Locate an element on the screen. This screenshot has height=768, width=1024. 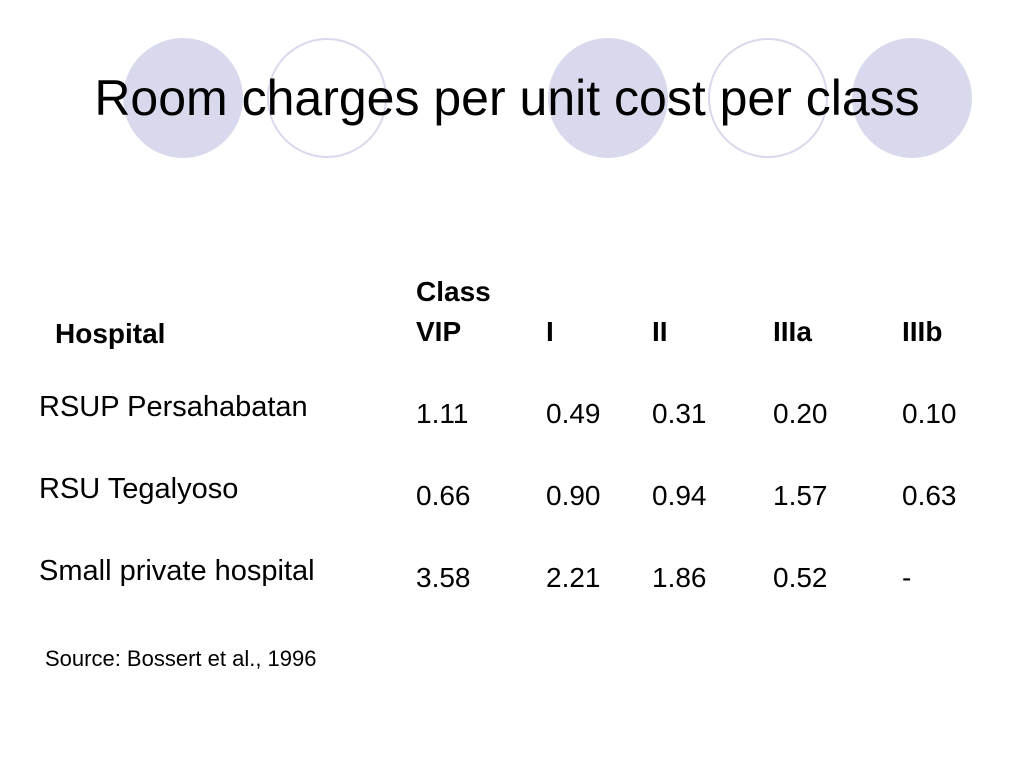
cell-i: 0.49 is located at coordinates (573, 413).